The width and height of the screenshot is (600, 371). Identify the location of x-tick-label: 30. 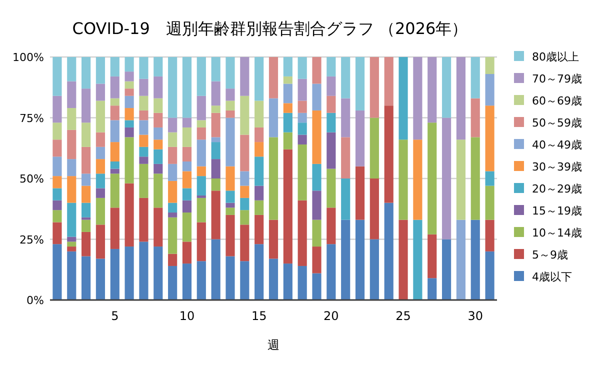
(476, 316).